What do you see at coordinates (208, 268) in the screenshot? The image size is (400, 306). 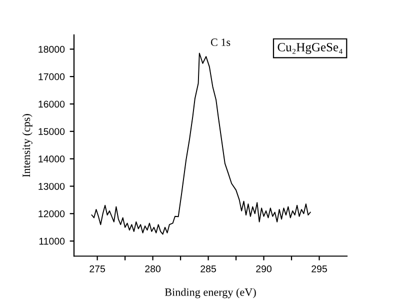 I see `x-tick-label: 285` at bounding box center [208, 268].